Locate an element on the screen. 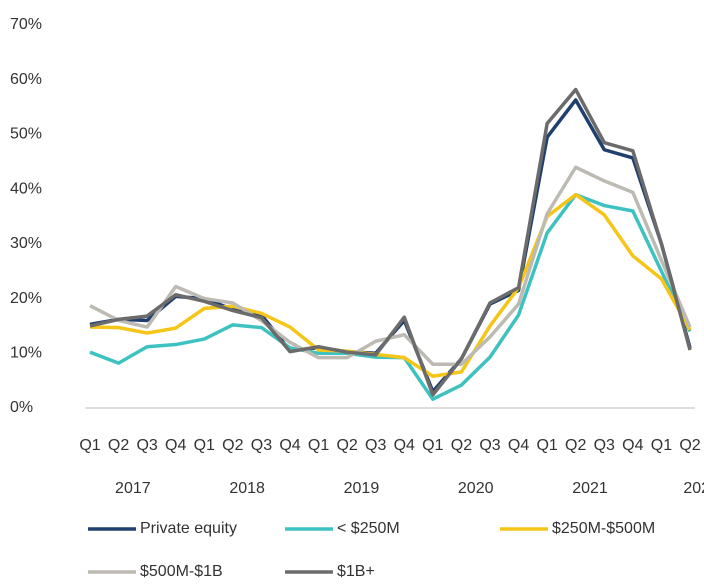 This screenshot has width=704, height=584. year-label: 2017 is located at coordinates (133, 488).